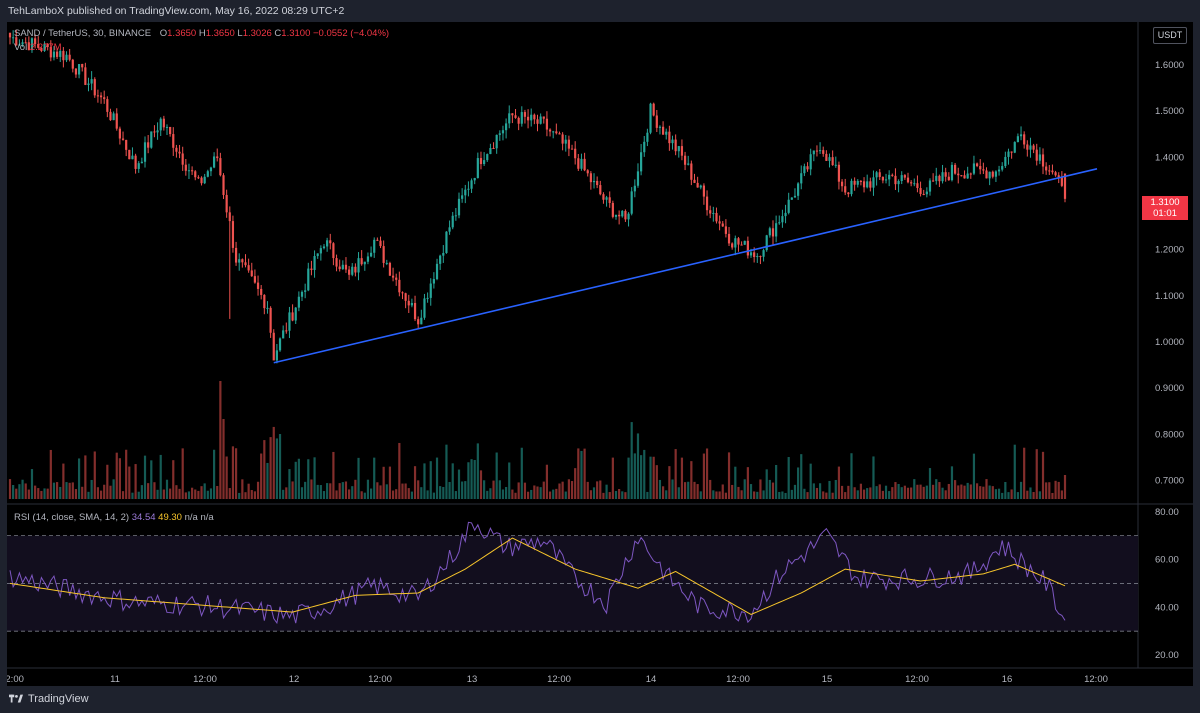  I want to click on price-axis-tick: 1.5000, so click(1169, 111).